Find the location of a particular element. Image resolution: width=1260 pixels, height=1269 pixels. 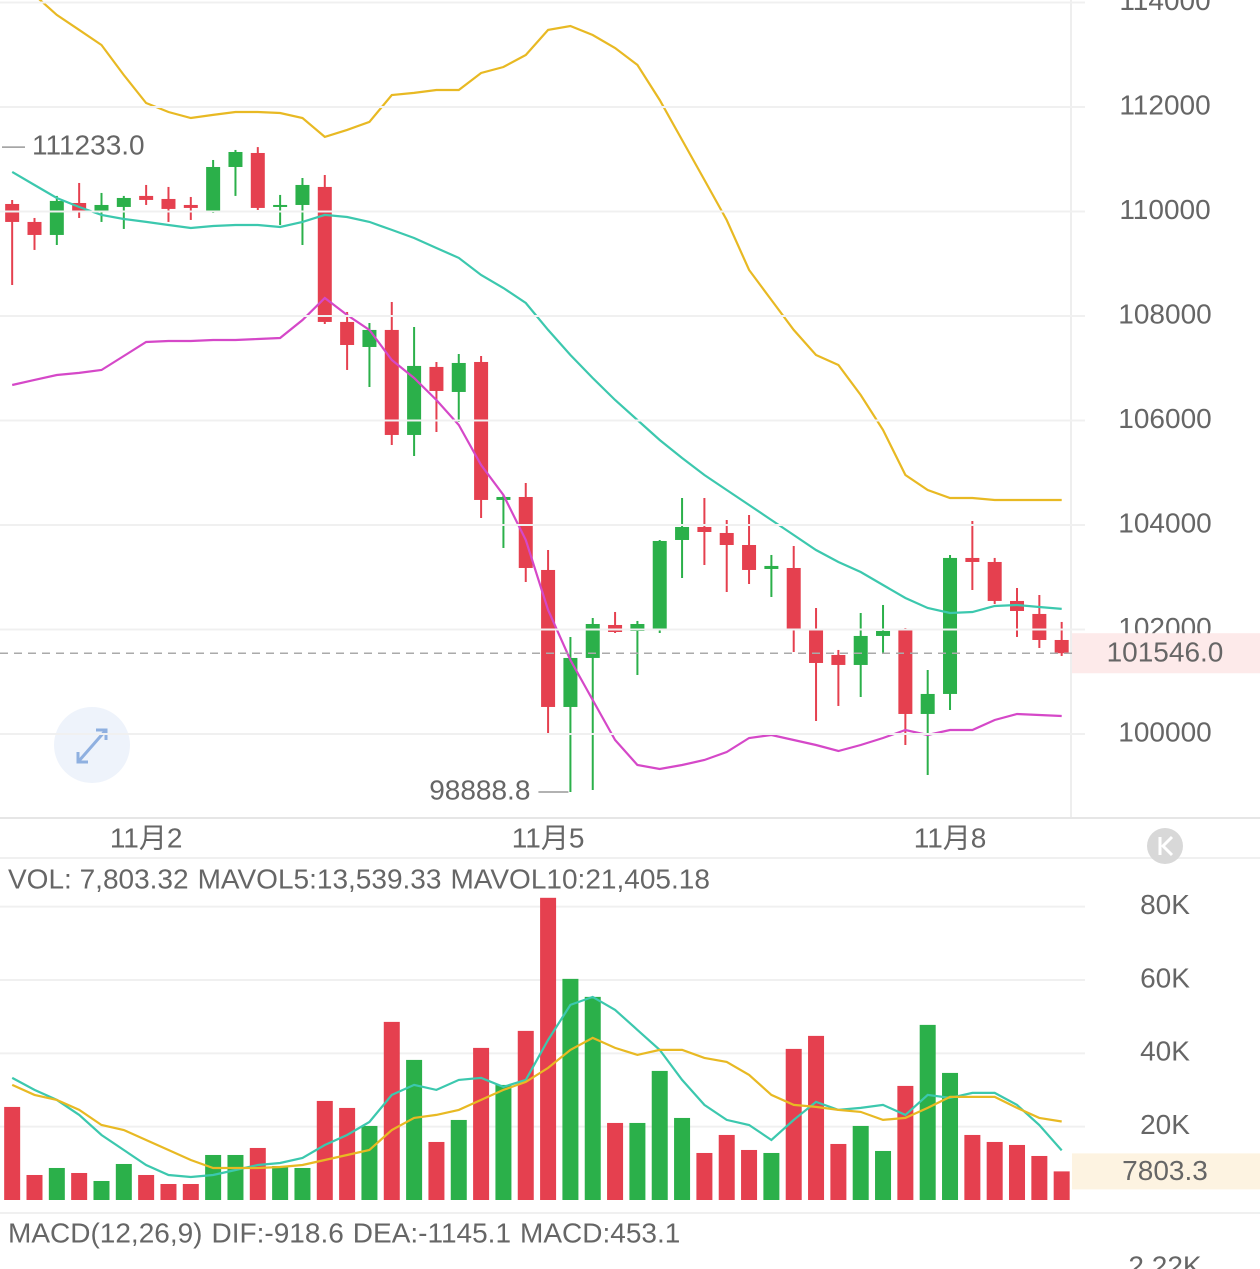

y-tick-label: 106000 is located at coordinates (1164, 418).